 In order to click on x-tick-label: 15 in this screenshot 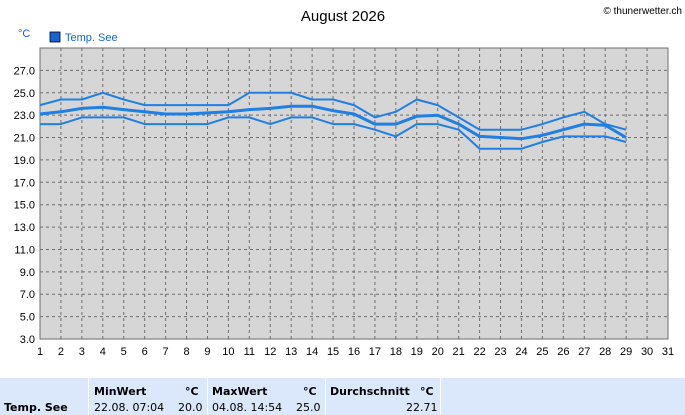, I will do `click(333, 352)`.